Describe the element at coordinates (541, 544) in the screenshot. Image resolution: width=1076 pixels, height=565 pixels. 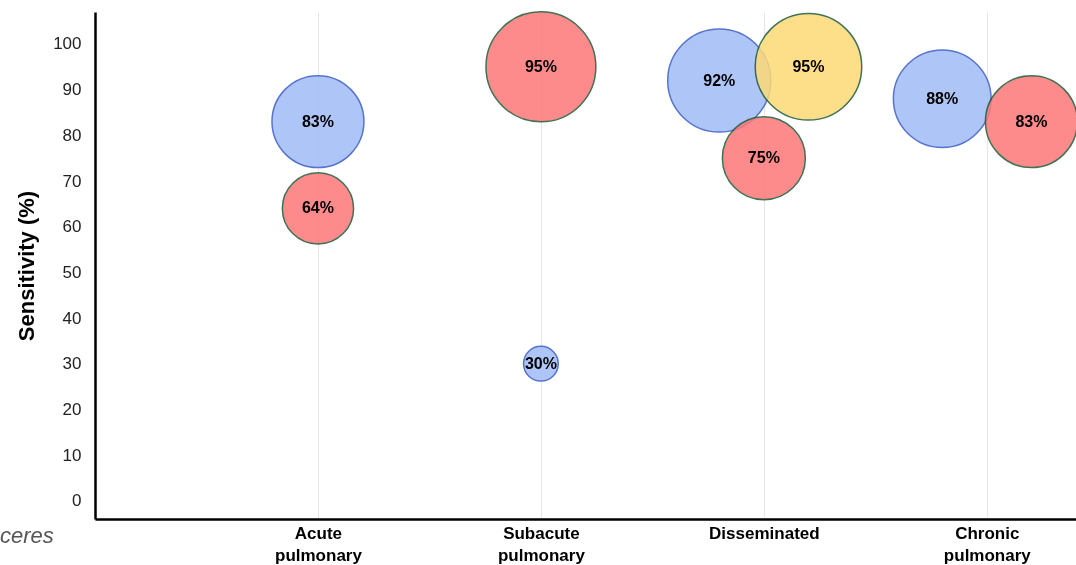
I see `x-tick-label: Subacute pulmonary` at that location.